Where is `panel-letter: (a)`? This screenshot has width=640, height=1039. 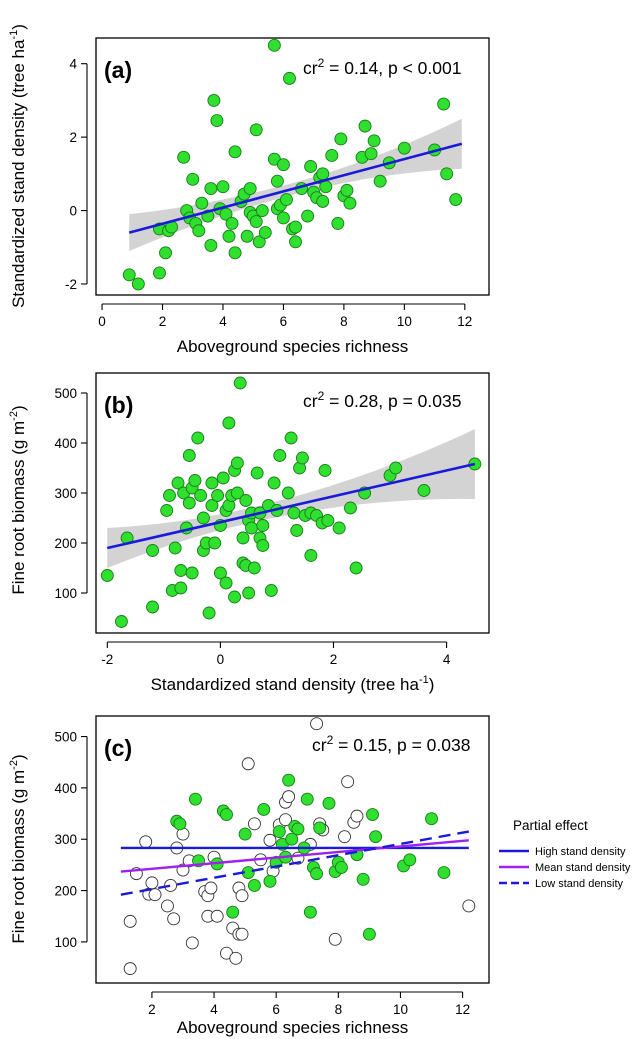
panel-letter: (a) is located at coordinates (118, 70).